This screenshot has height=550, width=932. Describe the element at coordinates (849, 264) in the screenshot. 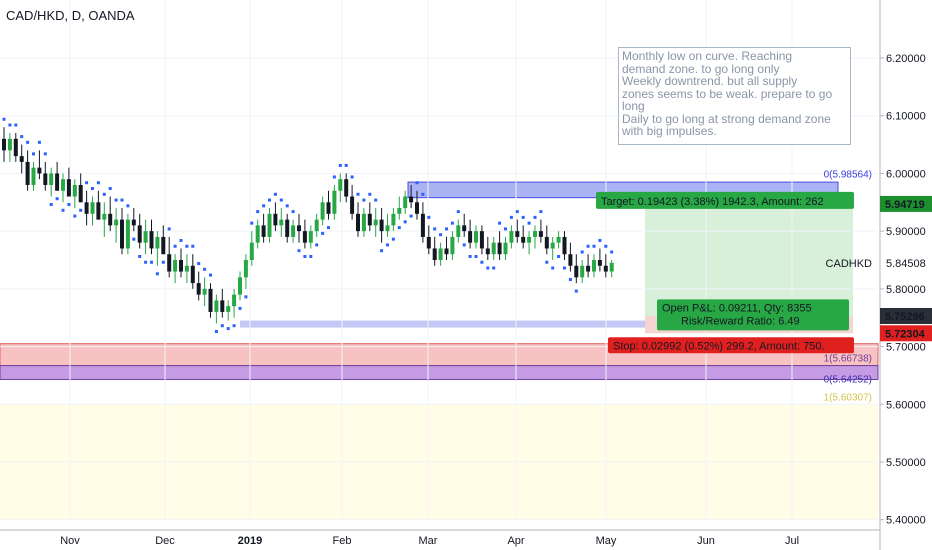

I see `symbol-label: CADHKD` at that location.